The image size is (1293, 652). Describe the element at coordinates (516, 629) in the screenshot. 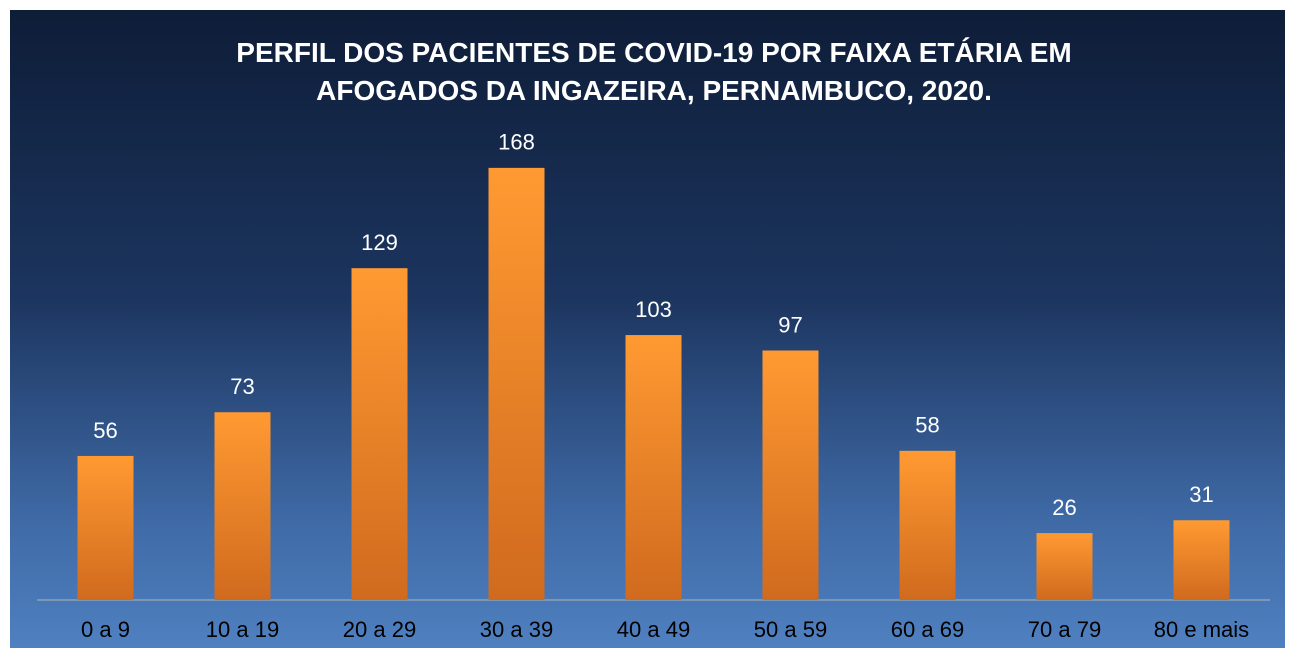

I see `x-tick-label: 30 a 39` at that location.